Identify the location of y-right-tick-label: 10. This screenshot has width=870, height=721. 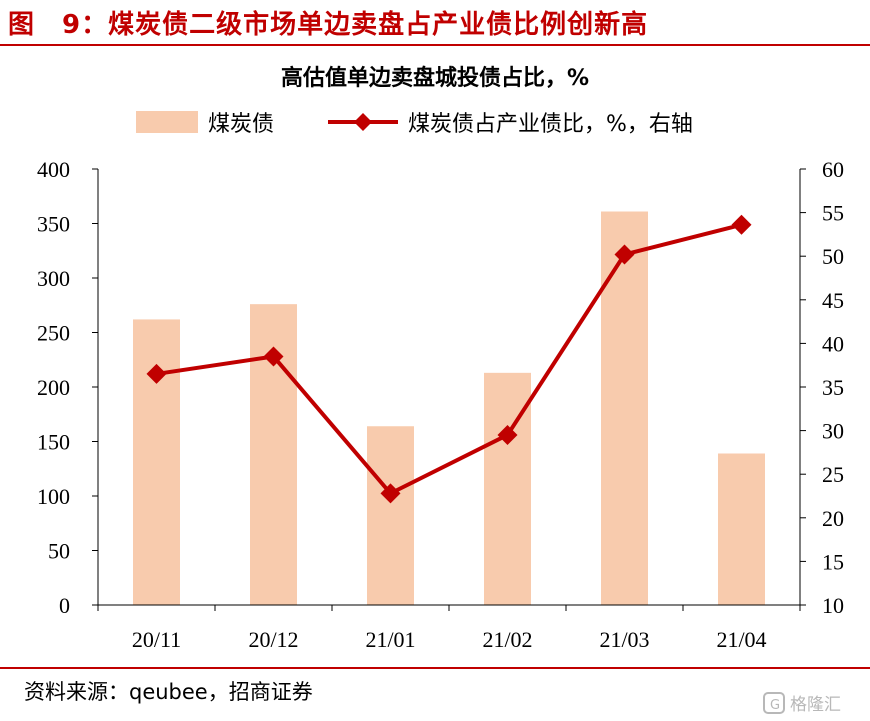
(833, 605).